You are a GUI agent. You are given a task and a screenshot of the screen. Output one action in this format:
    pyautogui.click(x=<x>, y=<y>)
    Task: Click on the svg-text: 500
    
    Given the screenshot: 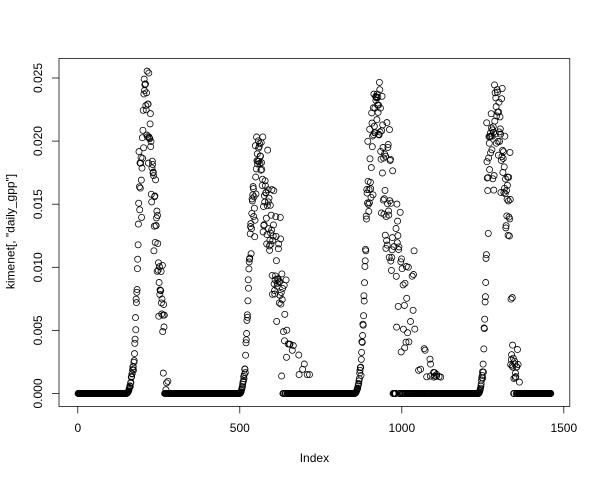 What is the action you would take?
    pyautogui.click(x=240, y=428)
    